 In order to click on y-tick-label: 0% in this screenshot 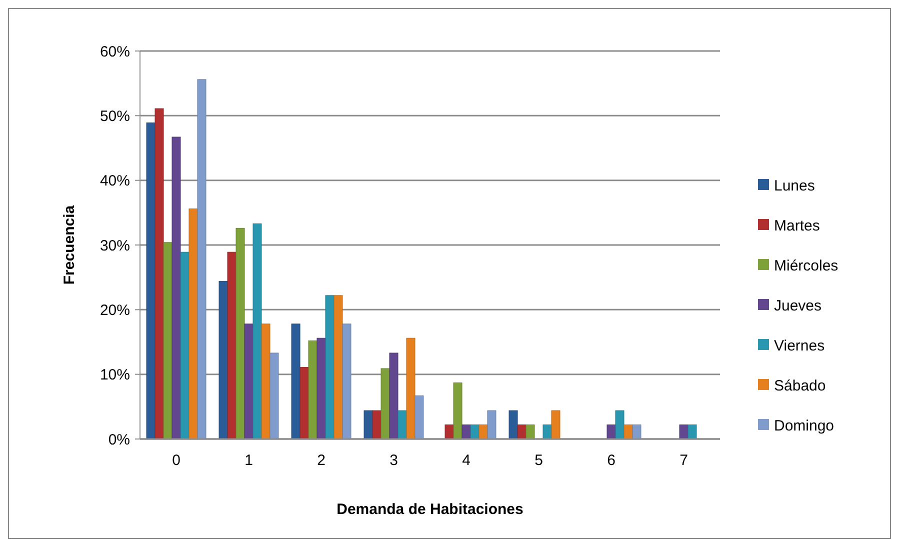, I will do `click(119, 439)`.